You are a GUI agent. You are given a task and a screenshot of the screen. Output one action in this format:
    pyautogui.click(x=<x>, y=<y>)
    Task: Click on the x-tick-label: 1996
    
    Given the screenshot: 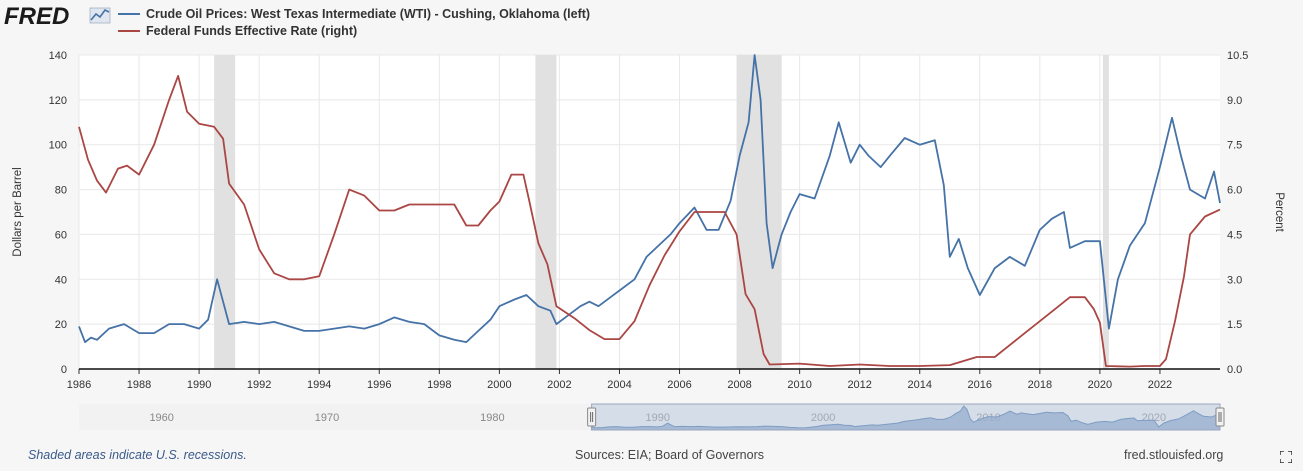 What is the action you would take?
    pyautogui.click(x=379, y=385)
    